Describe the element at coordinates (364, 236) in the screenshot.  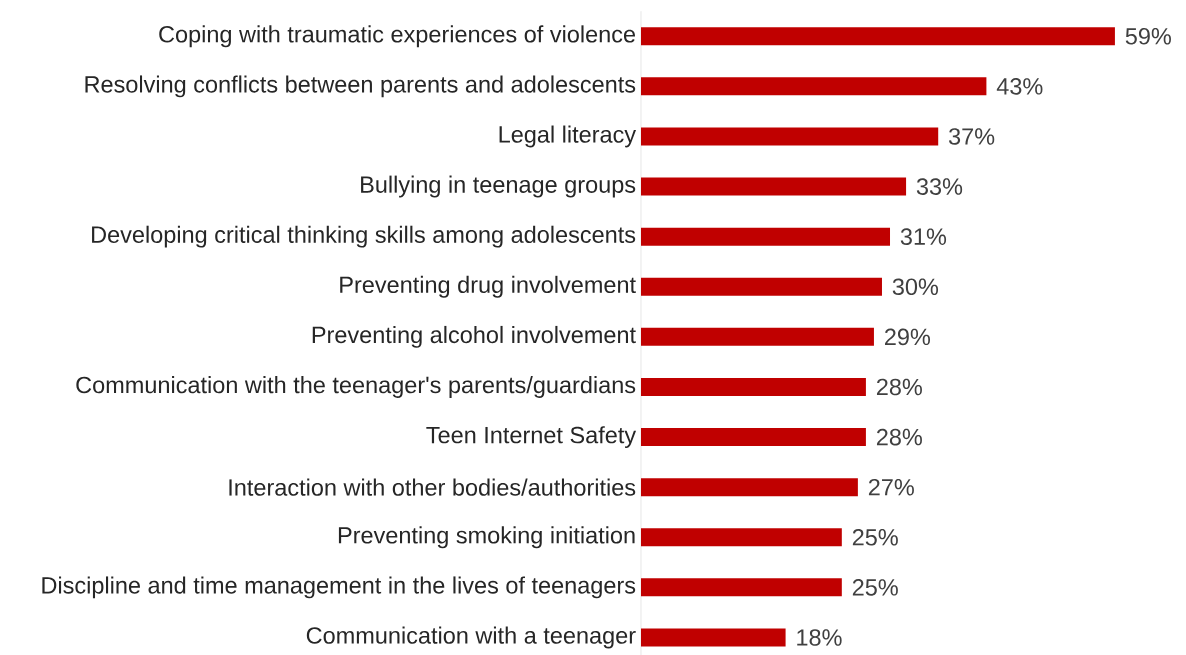
I see `y-tick-label: Developing critical thinking skills among adolescents` at that location.